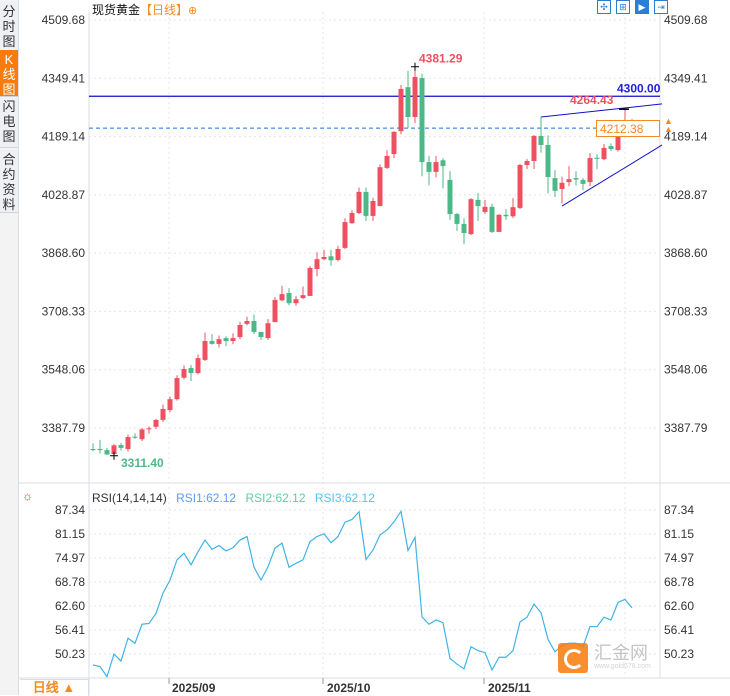  What do you see at coordinates (9, 26) in the screenshot?
I see `tab-timeshare: 分时图` at bounding box center [9, 26].